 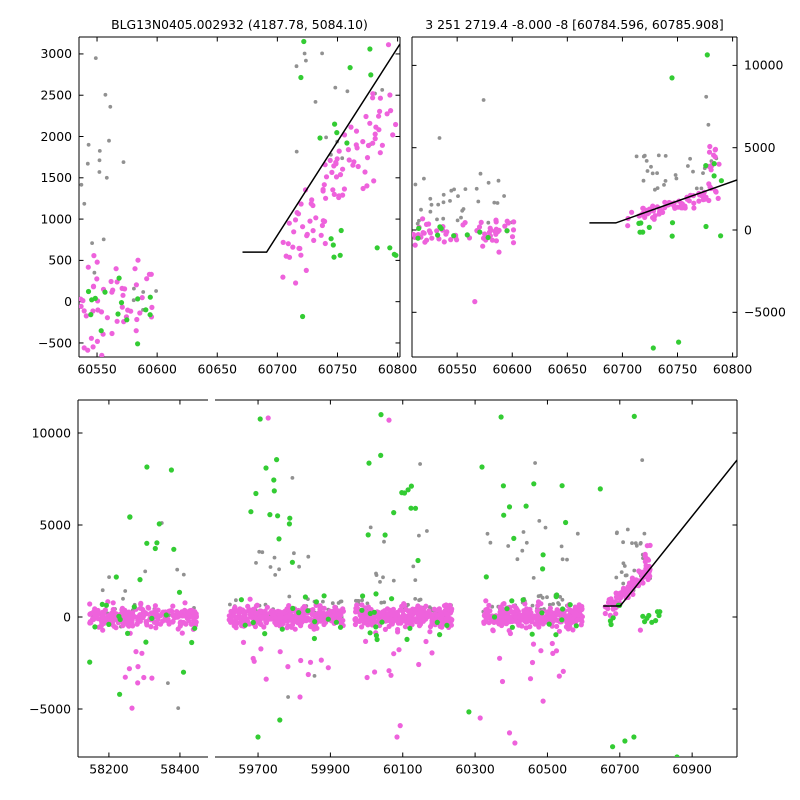 I want to click on x-tick-label: 60500, so click(x=548, y=769).